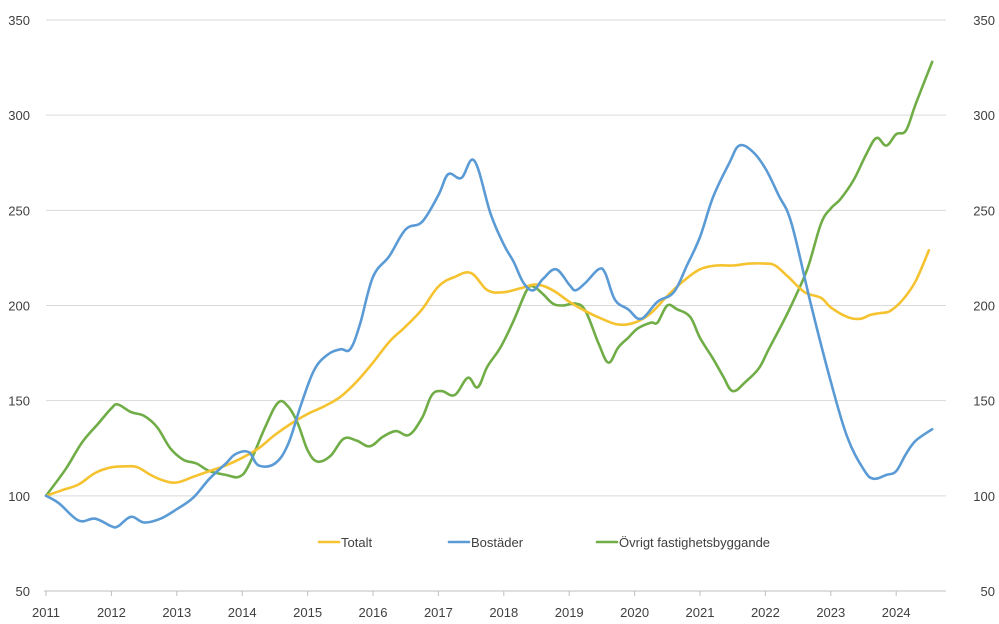 The image size is (999, 624). Describe the element at coordinates (984, 401) in the screenshot. I see `y-tick-label-right: 150` at that location.